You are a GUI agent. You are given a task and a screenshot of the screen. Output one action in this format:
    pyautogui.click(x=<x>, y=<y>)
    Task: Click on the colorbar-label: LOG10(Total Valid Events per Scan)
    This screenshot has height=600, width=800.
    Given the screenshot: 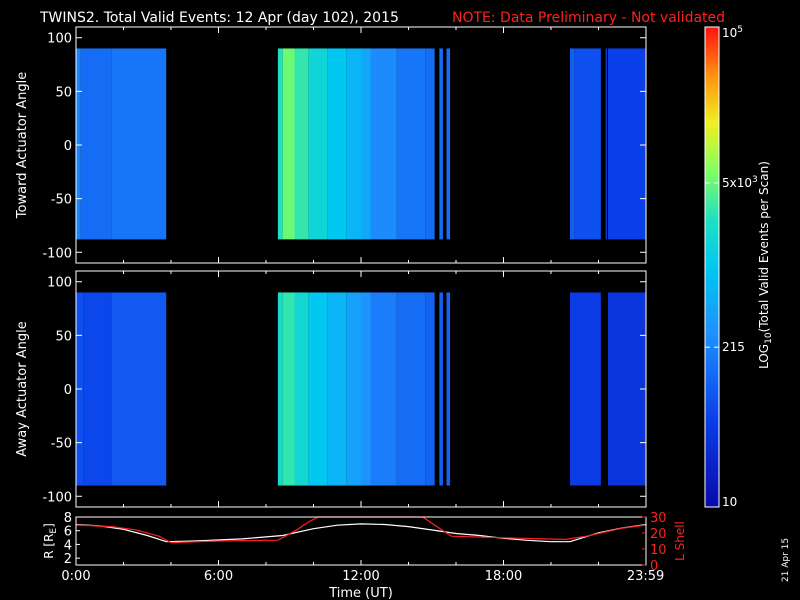 What is the action you would take?
    pyautogui.click(x=765, y=265)
    